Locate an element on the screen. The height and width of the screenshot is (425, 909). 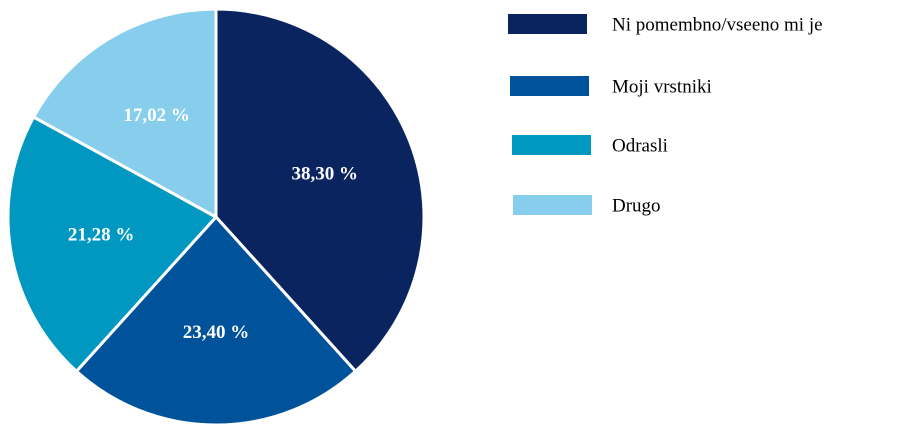
slice-label: 38,30 % is located at coordinates (324, 174).